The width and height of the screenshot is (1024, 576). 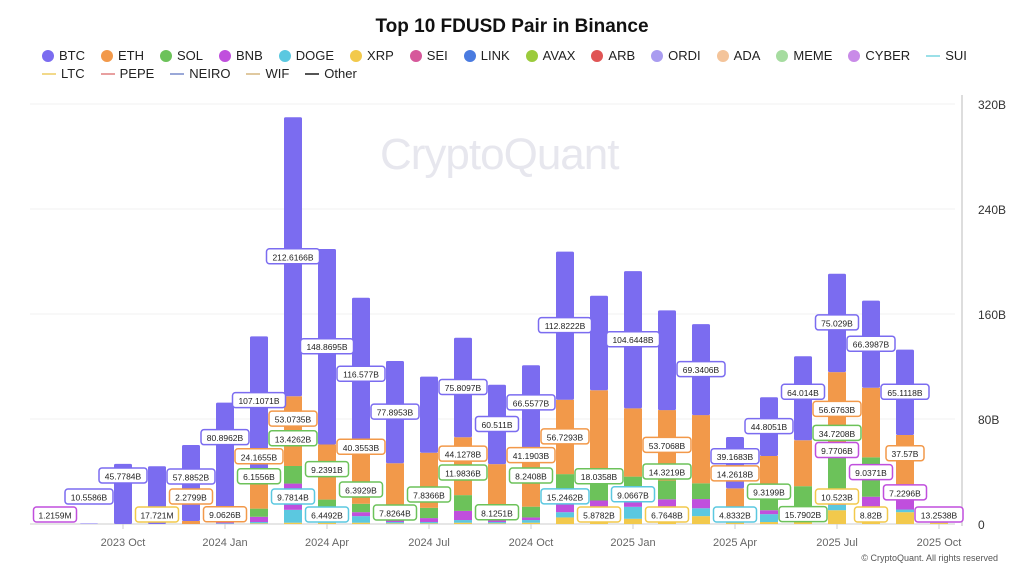 I want to click on data-label: 13.2538B, so click(x=939, y=516).